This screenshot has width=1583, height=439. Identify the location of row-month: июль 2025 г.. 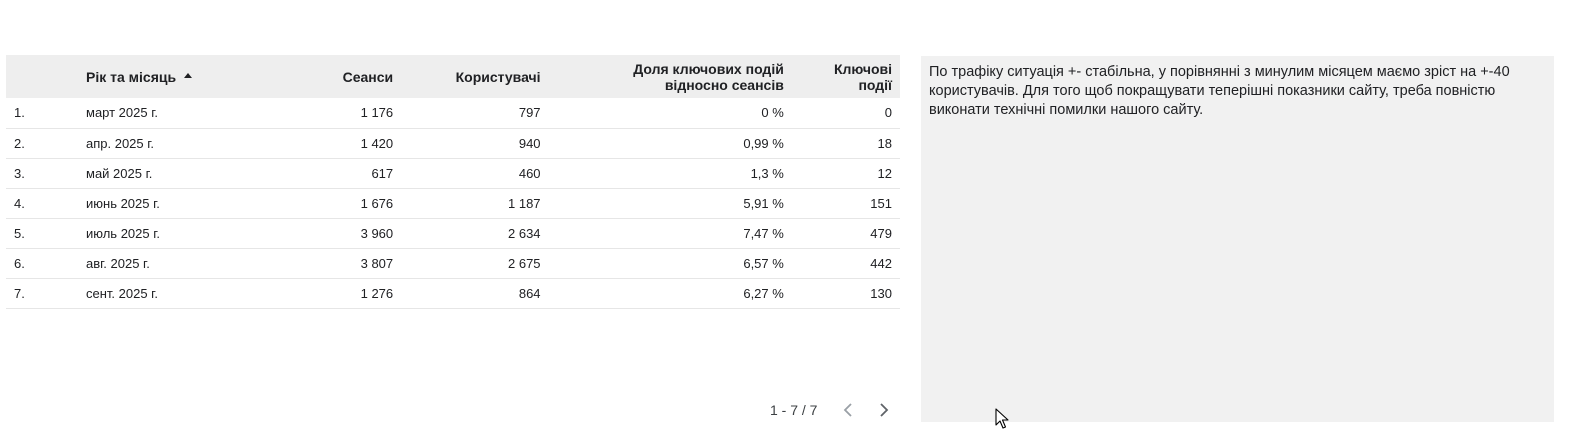
(123, 233).